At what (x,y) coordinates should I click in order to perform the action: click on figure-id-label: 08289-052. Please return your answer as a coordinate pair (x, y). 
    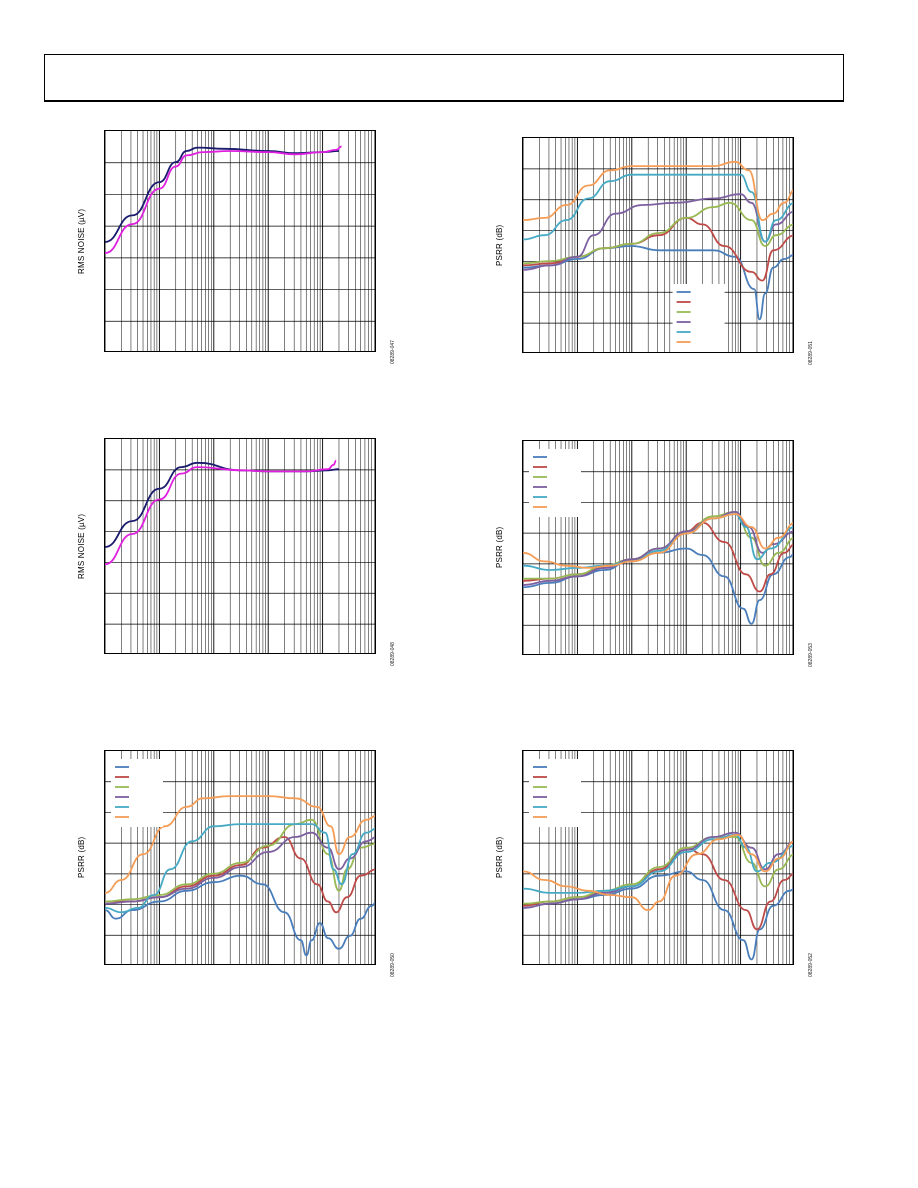
    Looking at the image, I should click on (811, 965).